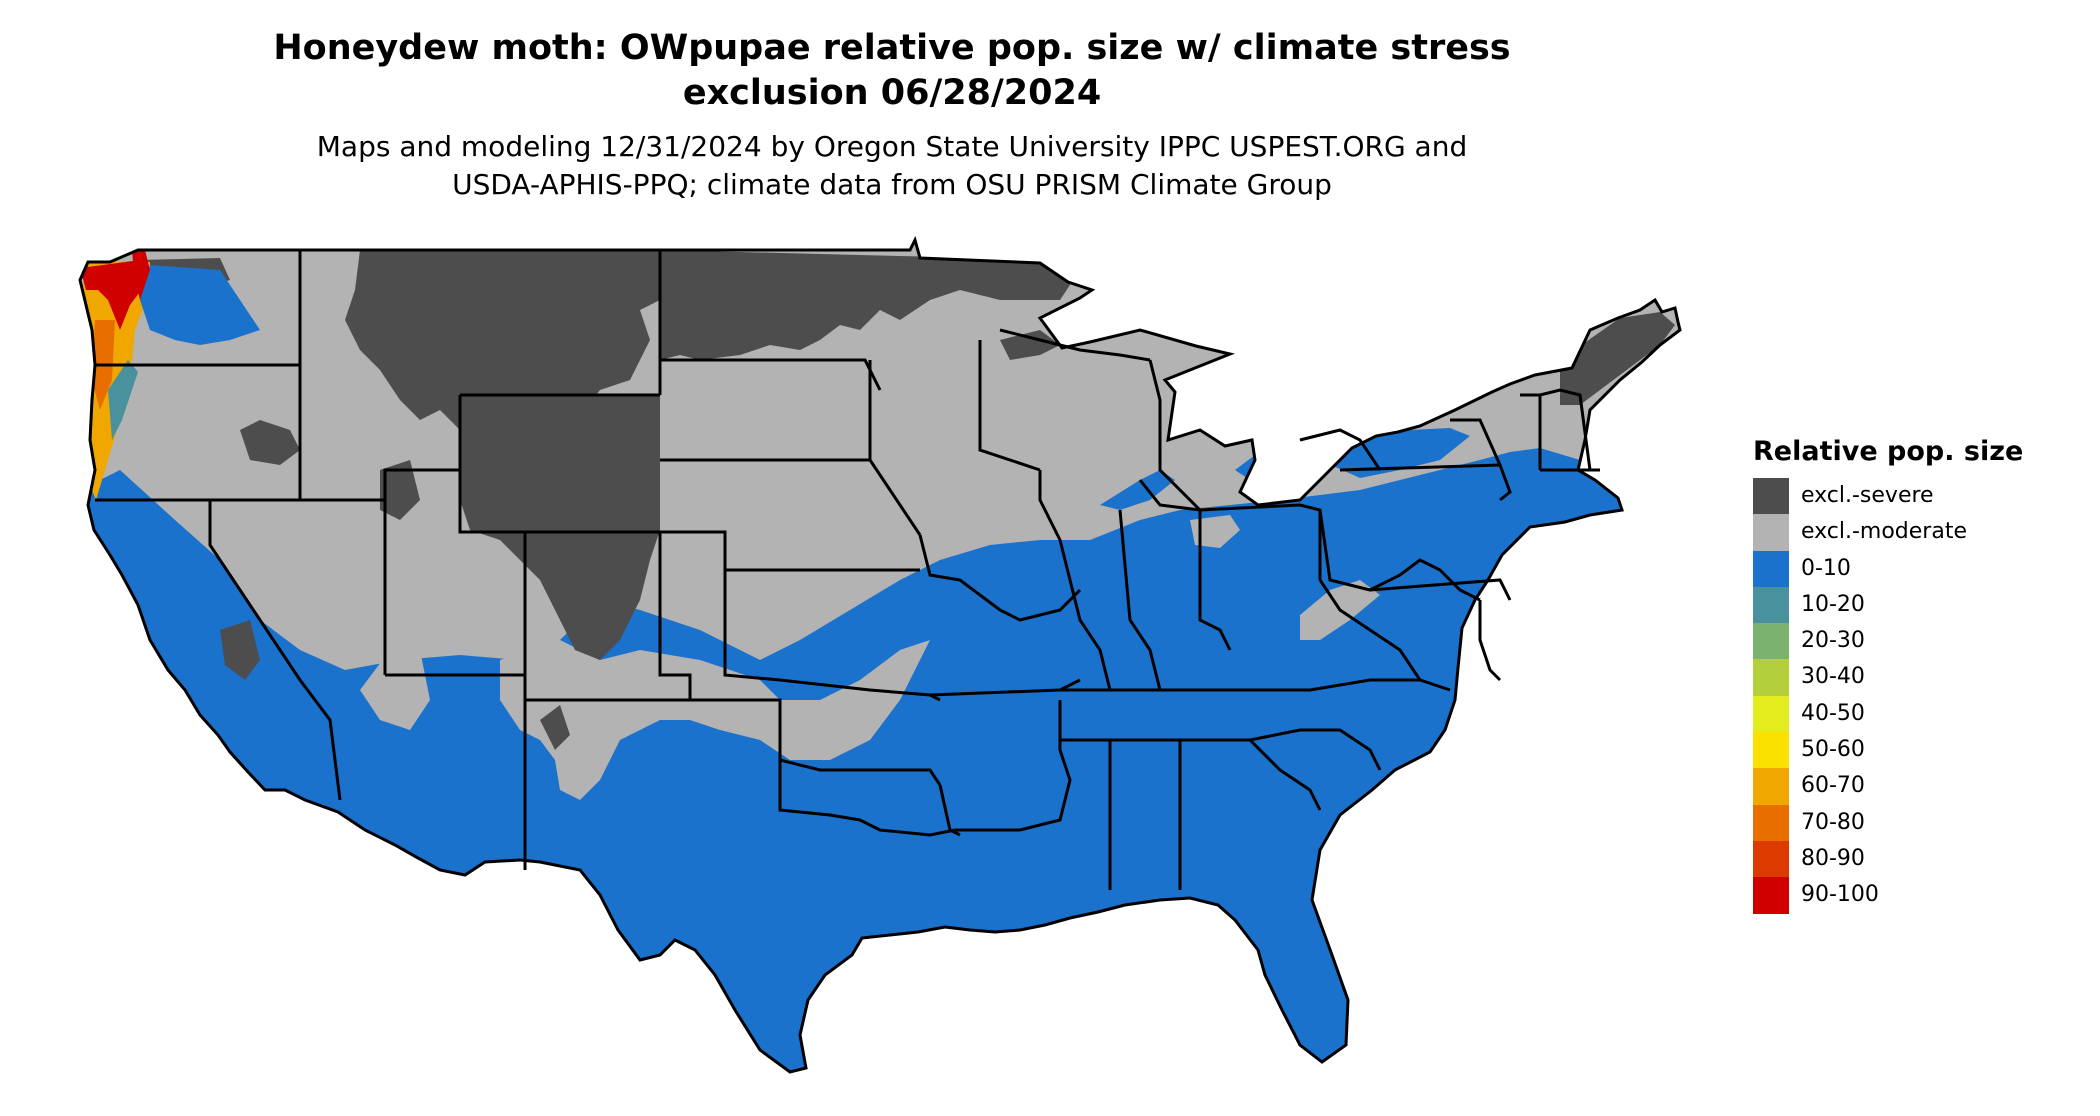 This screenshot has height=1116, width=2100. What do you see at coordinates (1833, 713) in the screenshot?
I see `legend-label: 40-50` at bounding box center [1833, 713].